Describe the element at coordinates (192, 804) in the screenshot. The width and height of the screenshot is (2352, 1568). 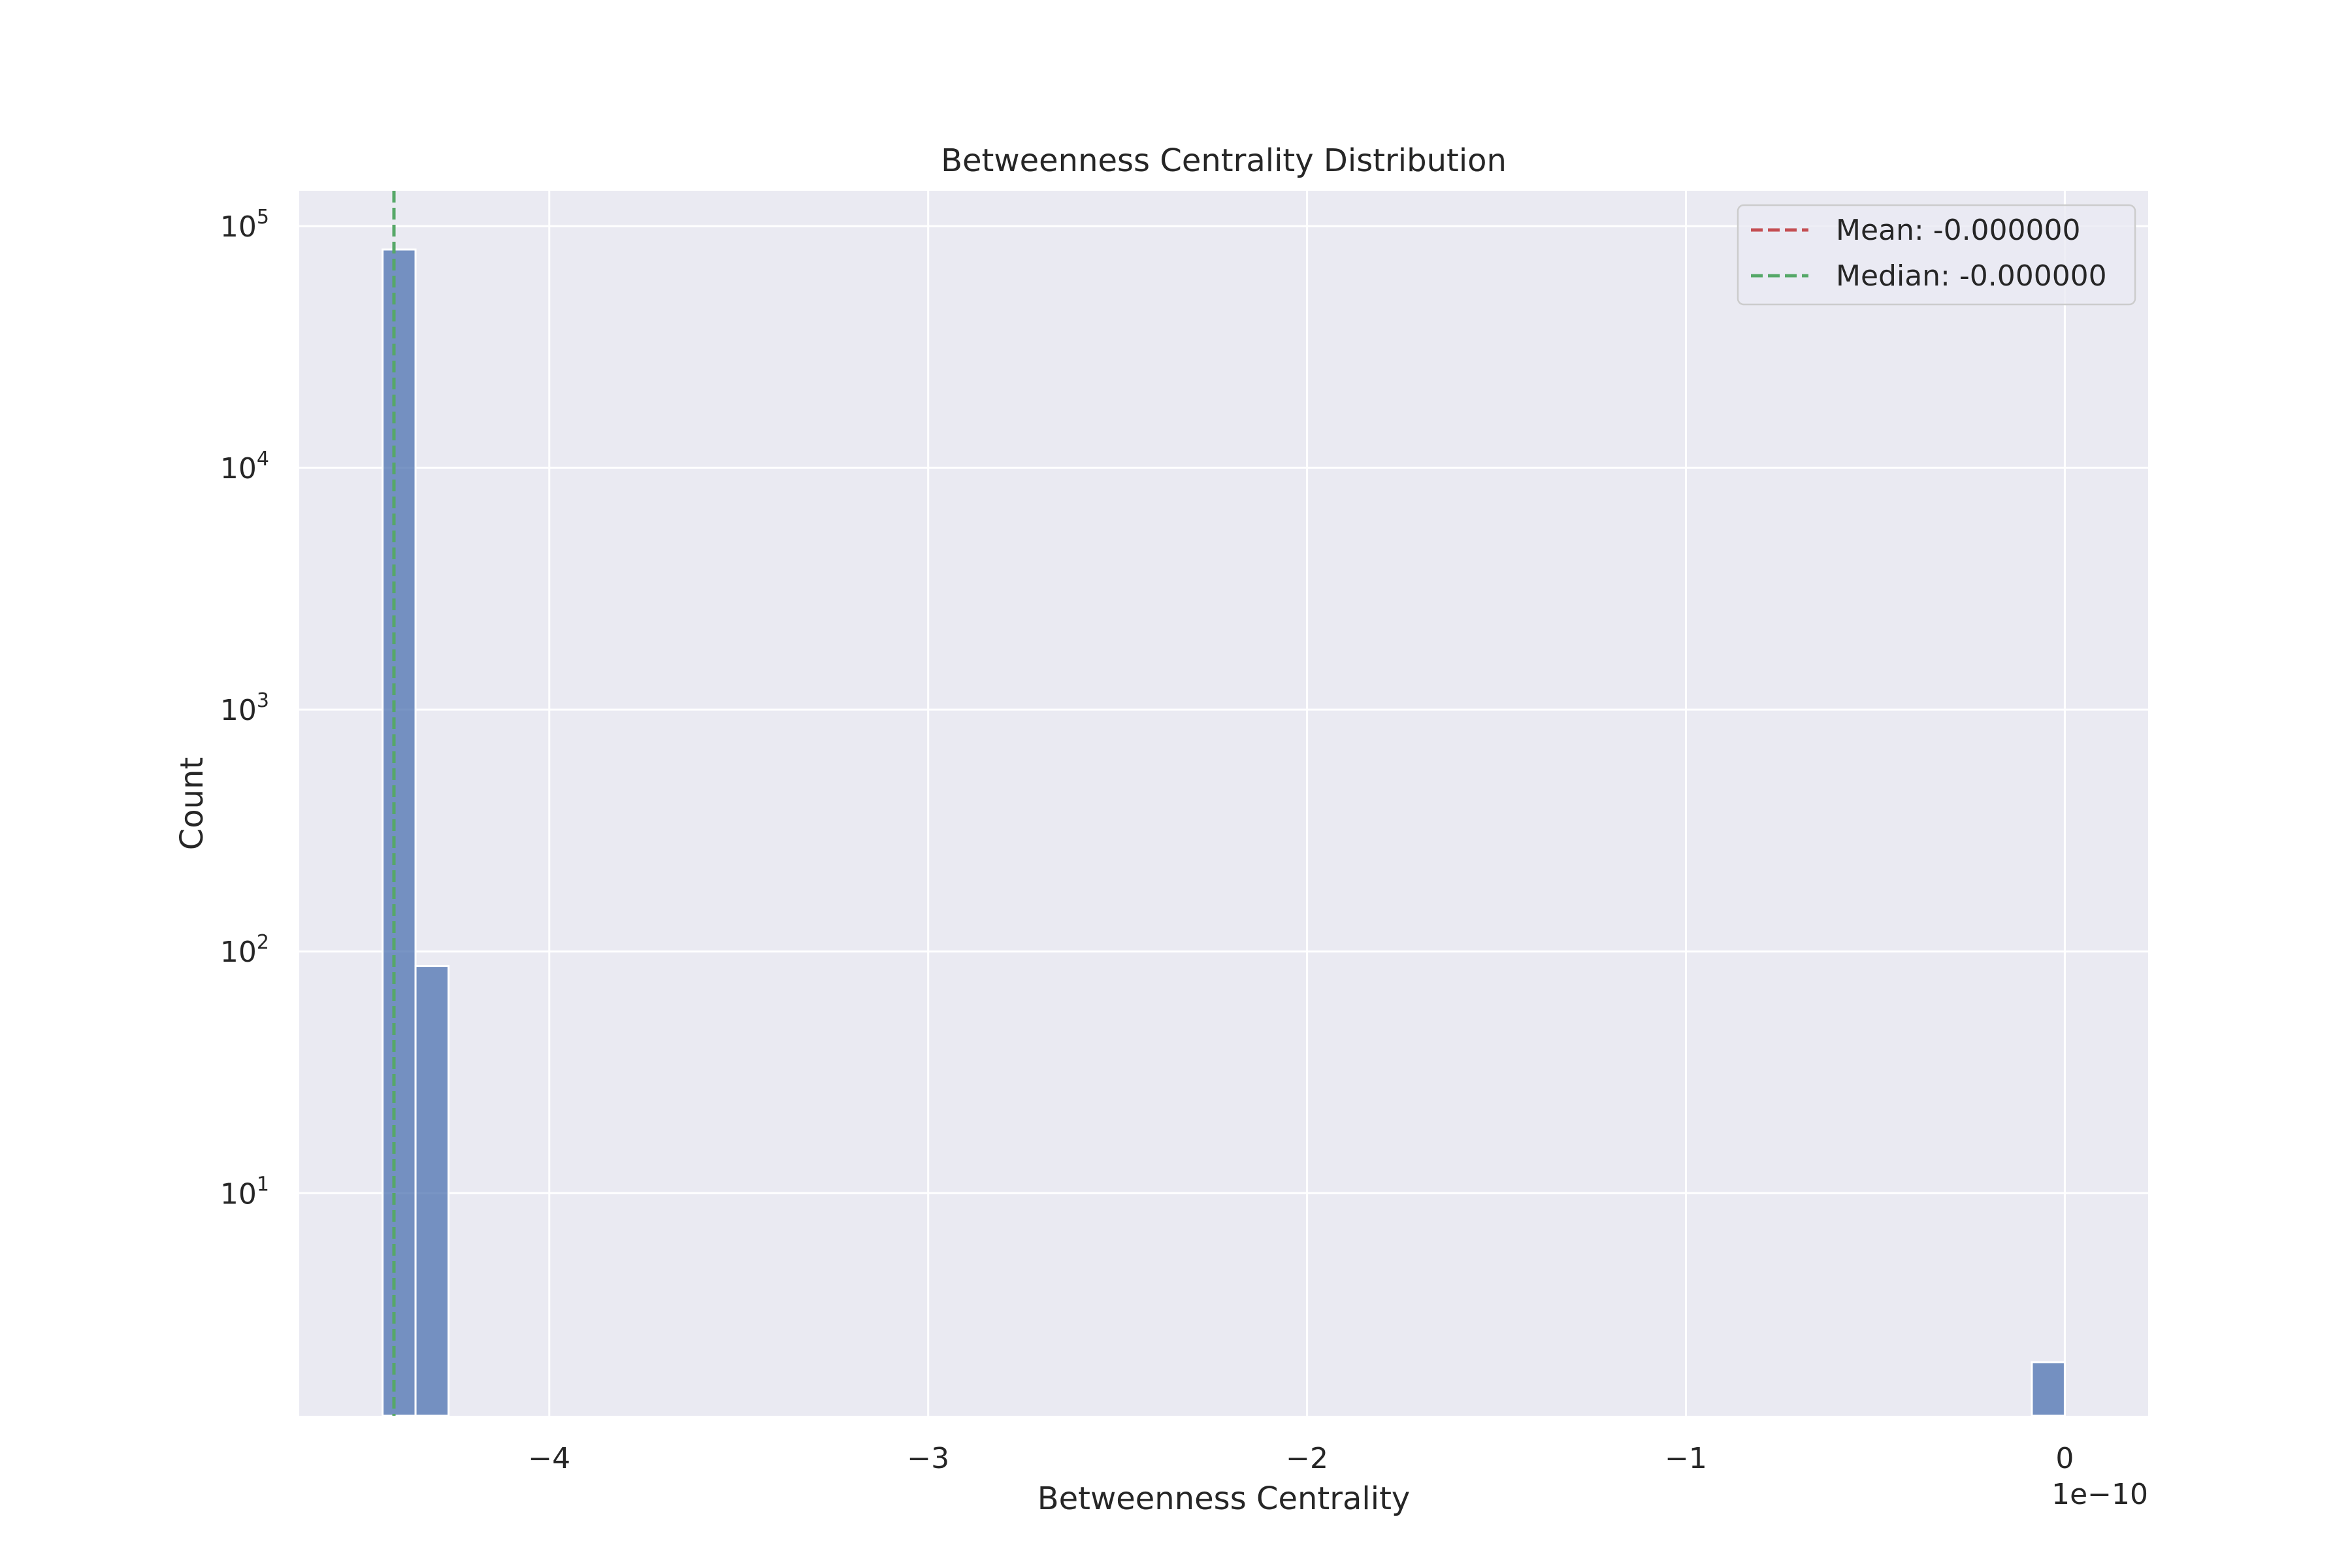
I see `y-axis-label: Count` at that location.